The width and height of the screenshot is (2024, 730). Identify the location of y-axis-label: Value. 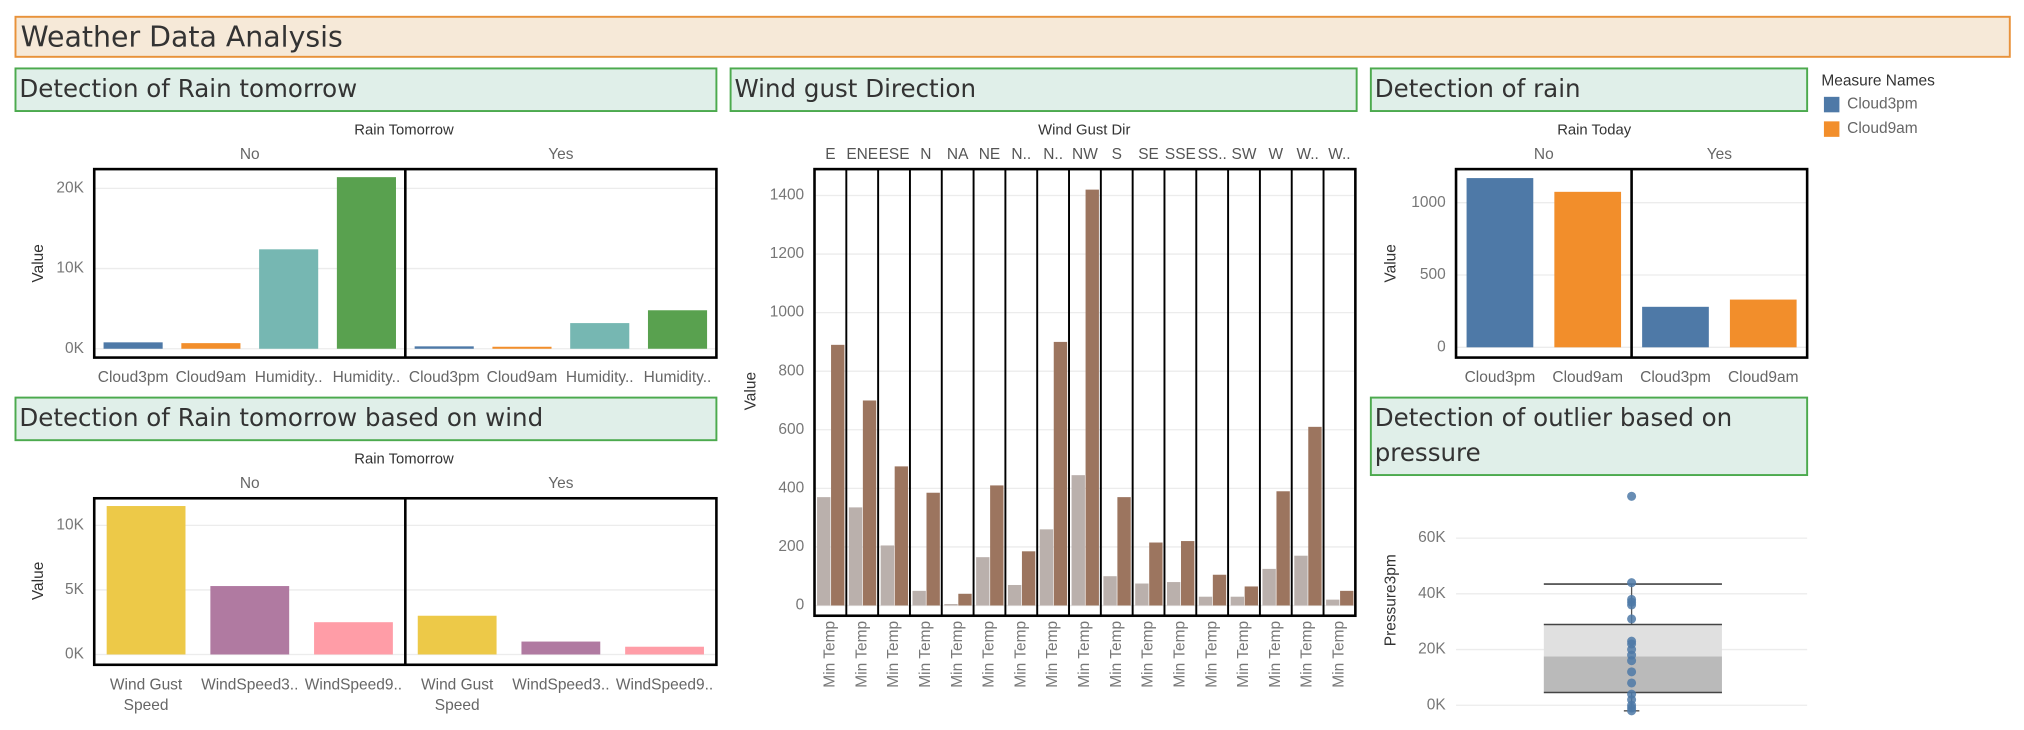
(1391, 263).